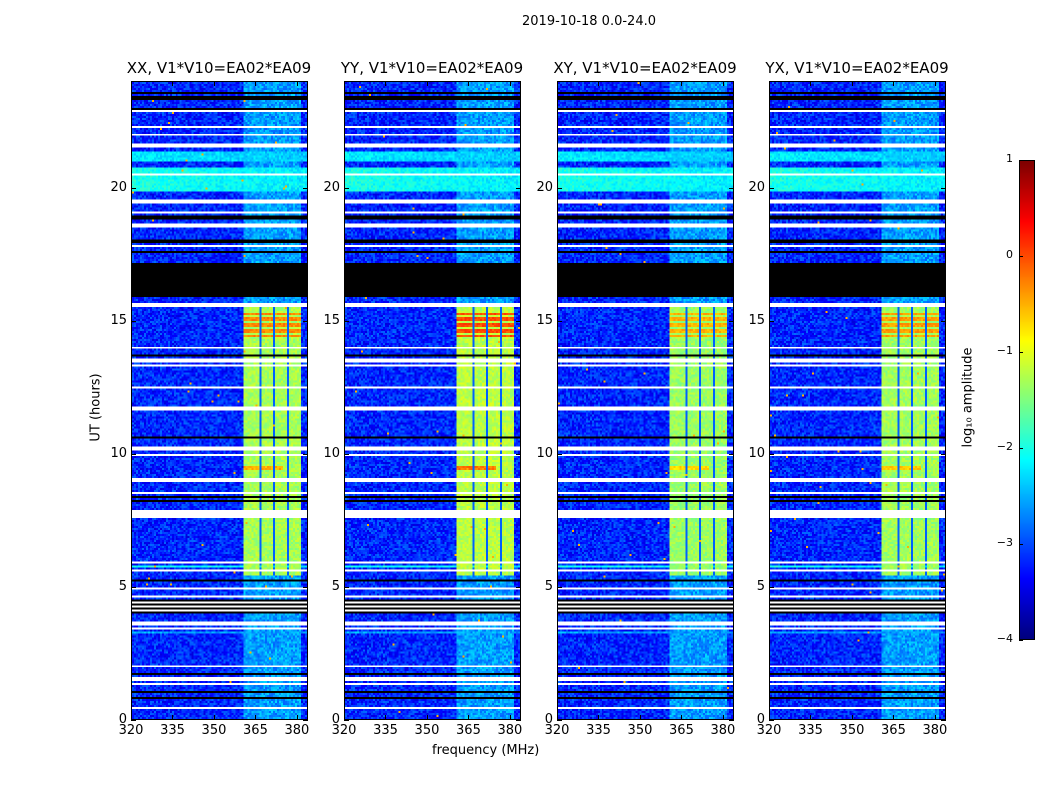 Image resolution: width=1050 pixels, height=800 pixels. Describe the element at coordinates (589, 21) in the screenshot. I see `figure-title: 2019-10-18 0.0-24.0` at that location.